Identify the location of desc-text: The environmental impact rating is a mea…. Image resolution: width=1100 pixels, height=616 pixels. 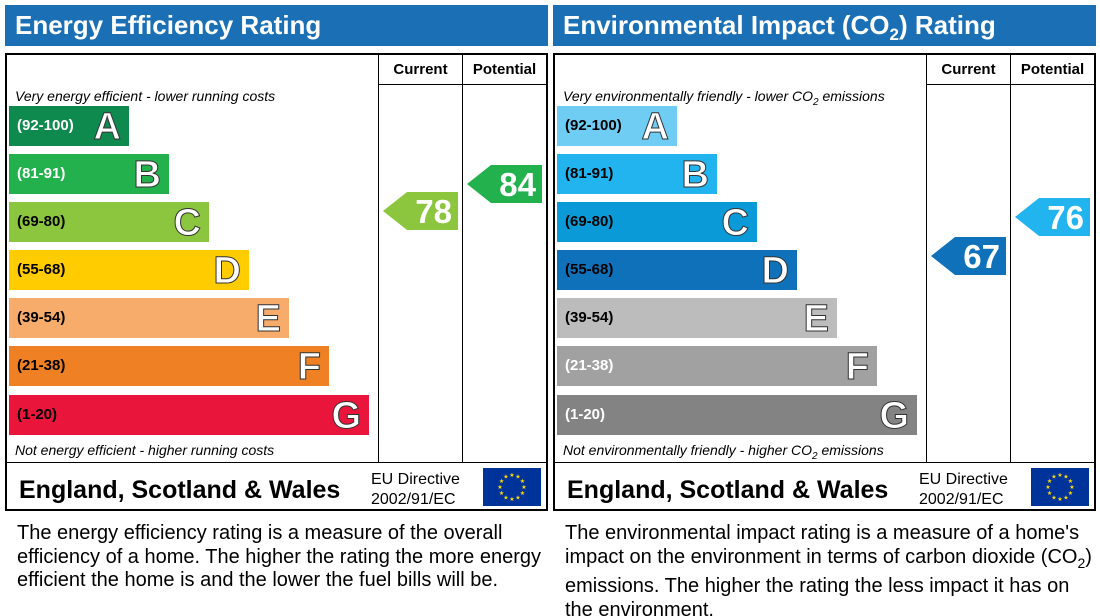
(822, 545).